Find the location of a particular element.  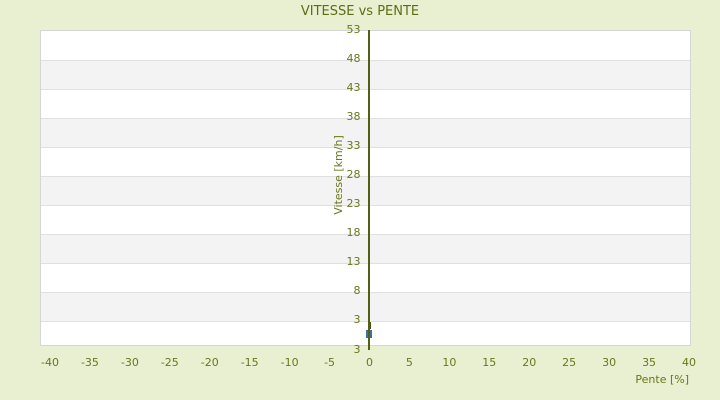

x-tick-label: -10 is located at coordinates (289, 362).